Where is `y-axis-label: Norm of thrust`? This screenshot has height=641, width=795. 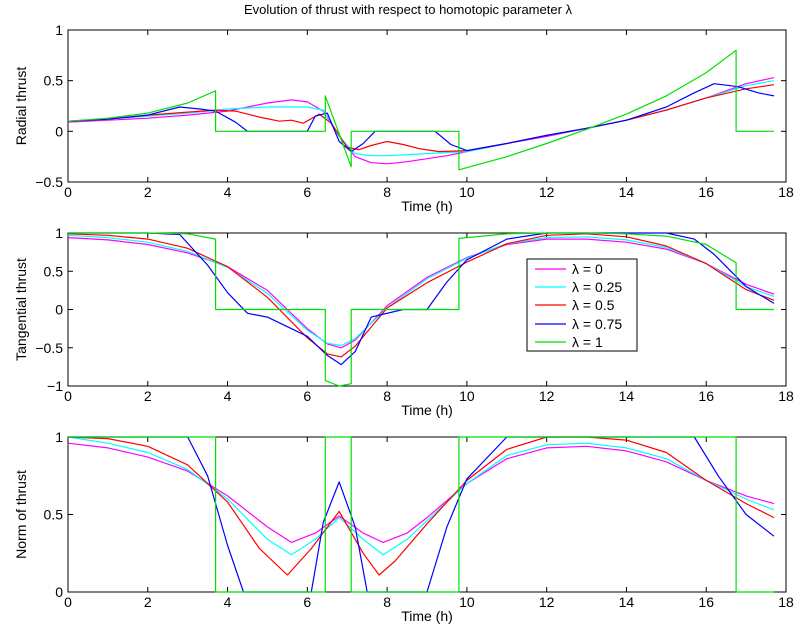
y-axis-label: Norm of thrust is located at coordinates (21, 514).